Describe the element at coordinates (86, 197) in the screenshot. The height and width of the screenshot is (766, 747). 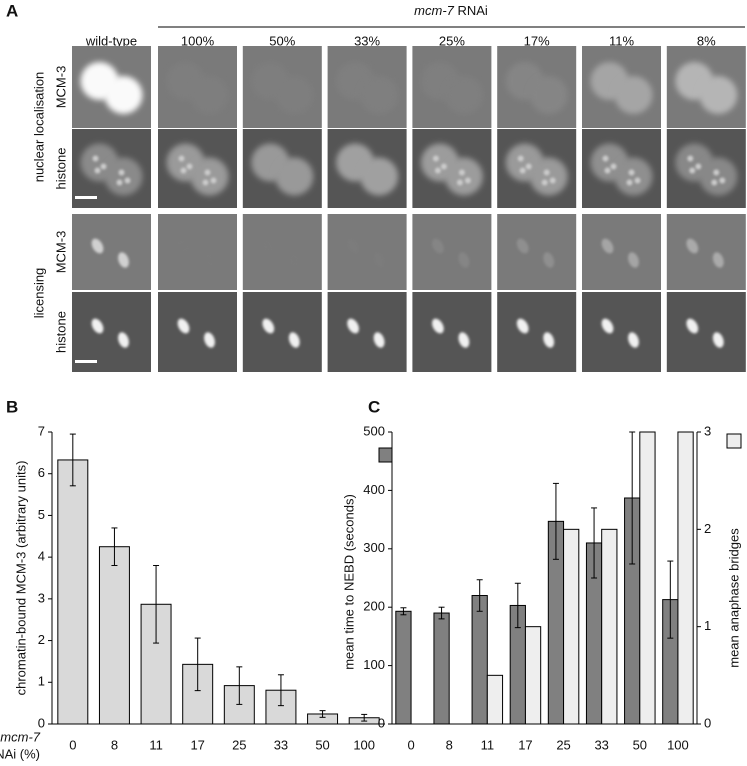
I see `scale-bar` at that location.